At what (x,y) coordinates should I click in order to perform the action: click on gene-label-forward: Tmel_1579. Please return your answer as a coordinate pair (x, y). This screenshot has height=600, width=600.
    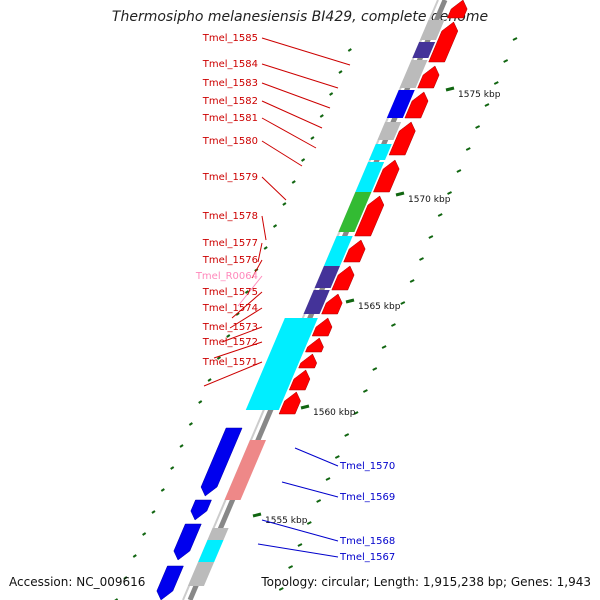
    Looking at the image, I should click on (230, 177).